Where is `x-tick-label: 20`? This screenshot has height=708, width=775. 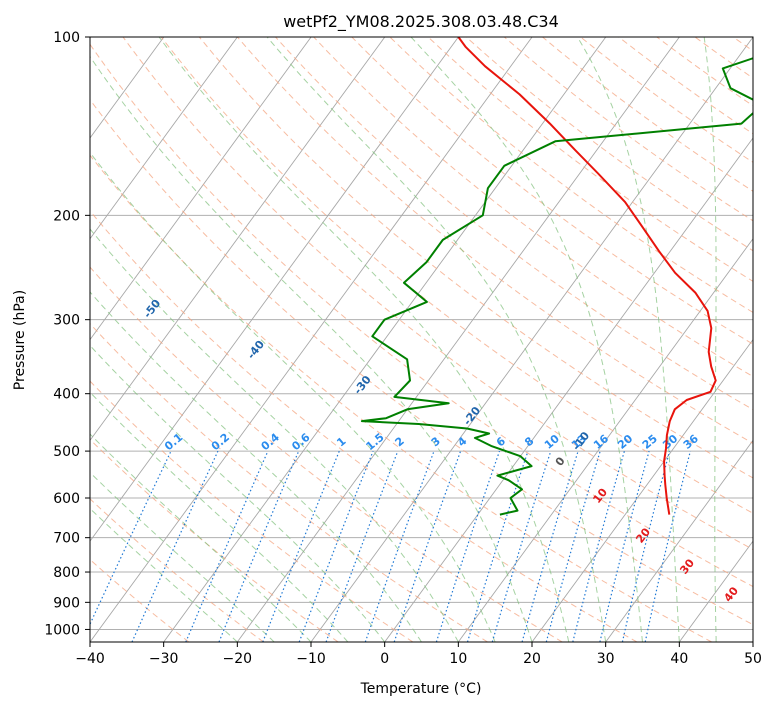 x-tick-label: 20 is located at coordinates (532, 659).